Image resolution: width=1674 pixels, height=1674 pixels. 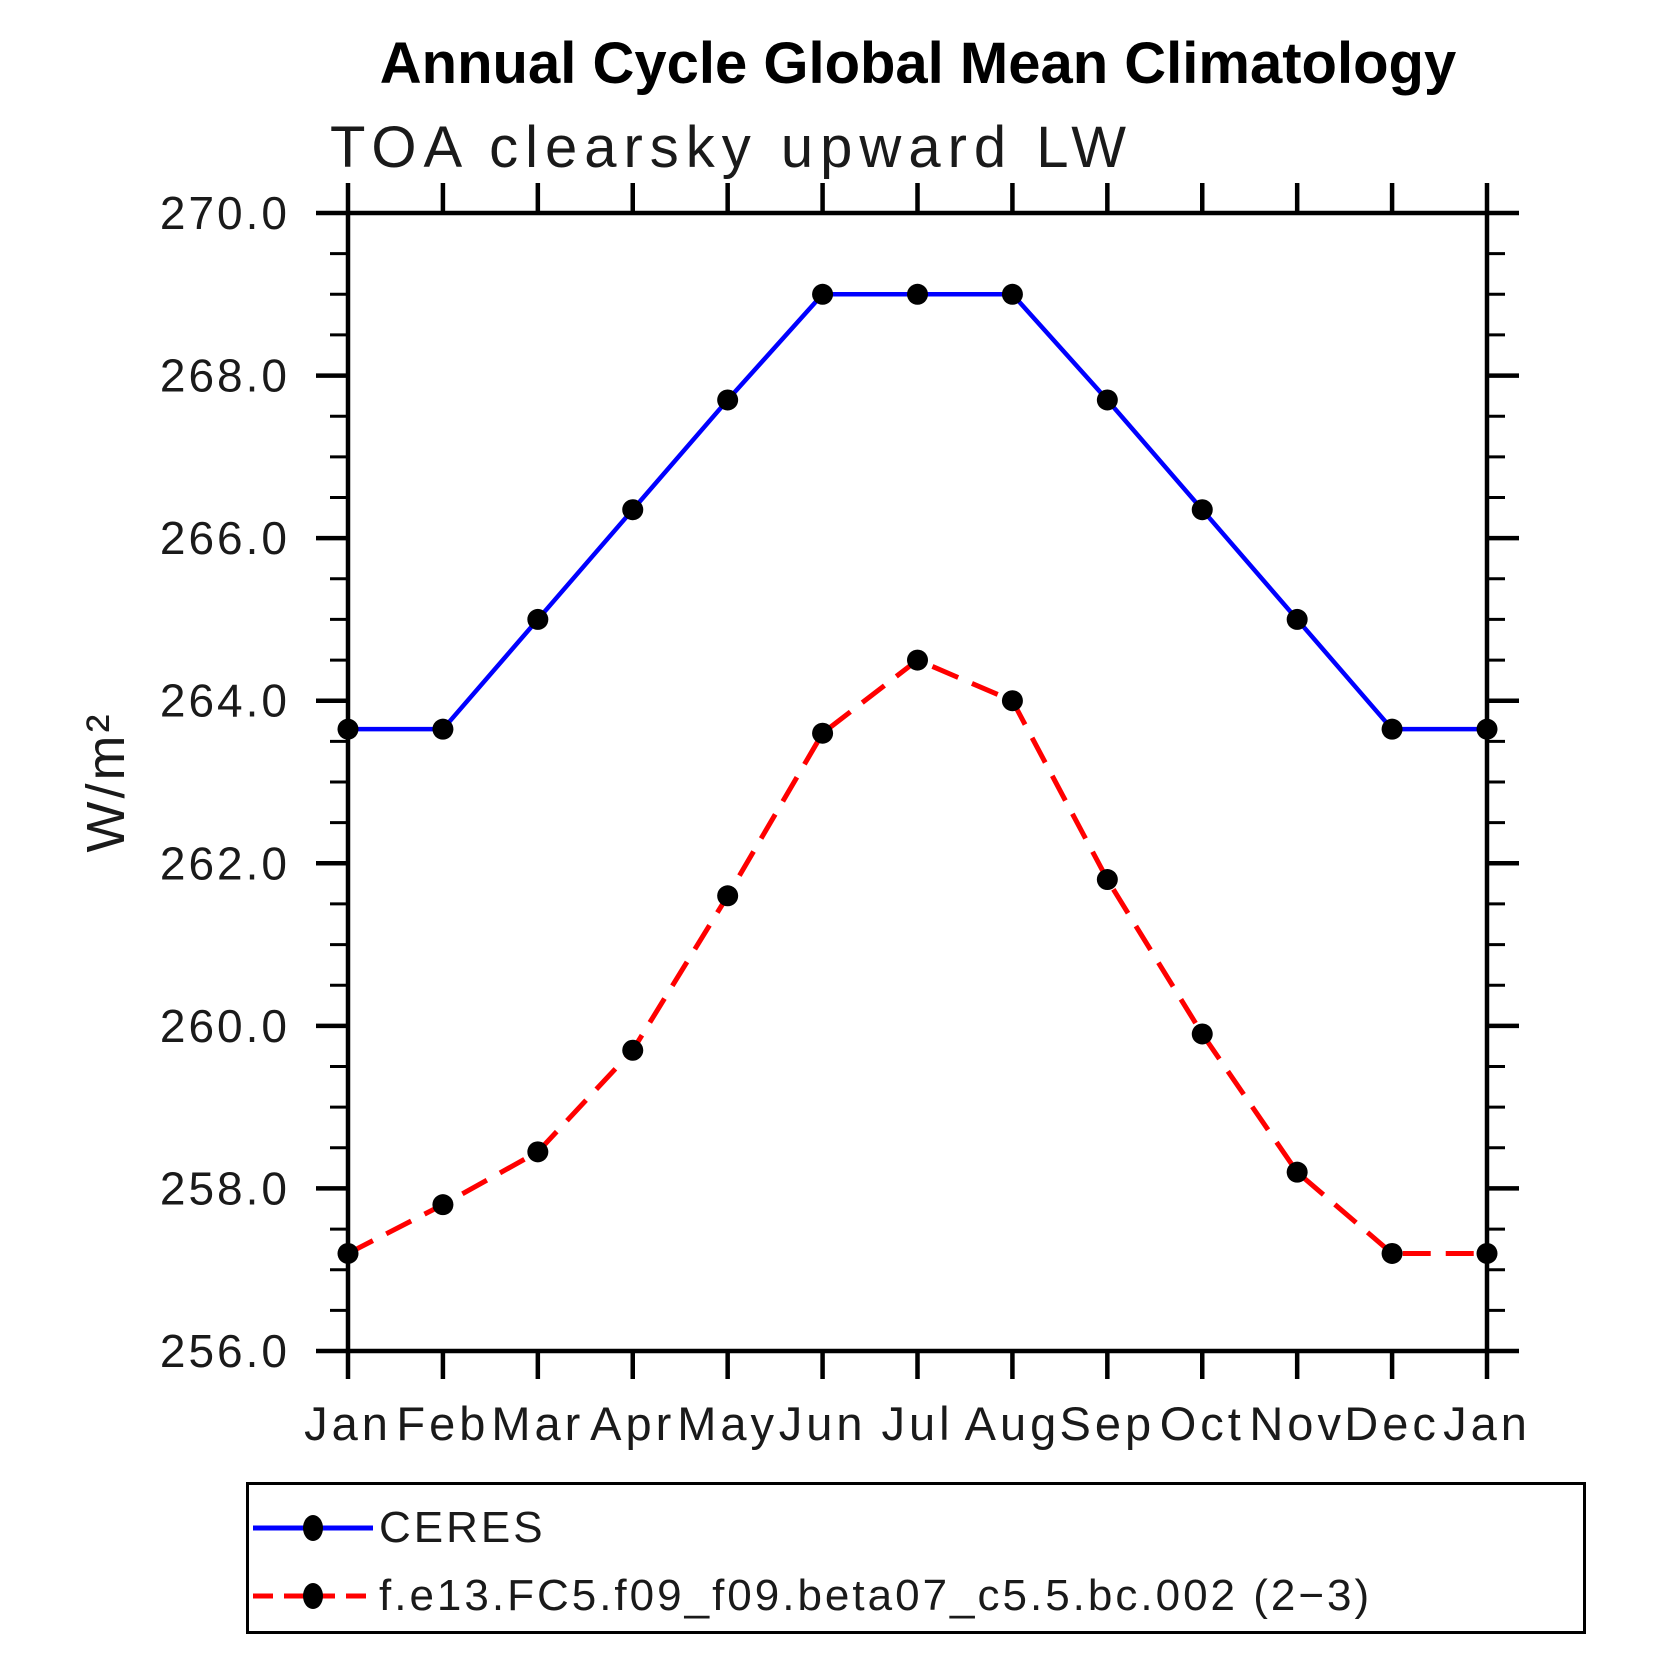 What do you see at coordinates (442, 1423) in the screenshot?
I see `x-tick-label: Feb` at bounding box center [442, 1423].